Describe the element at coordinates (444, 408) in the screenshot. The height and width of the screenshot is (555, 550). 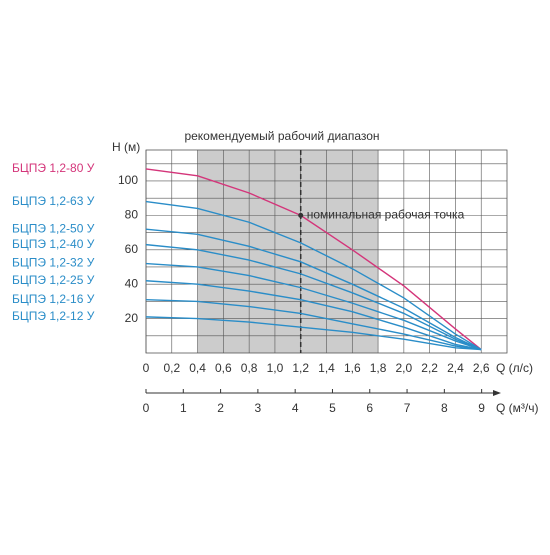
I see `x2-tick-label: 8` at that location.